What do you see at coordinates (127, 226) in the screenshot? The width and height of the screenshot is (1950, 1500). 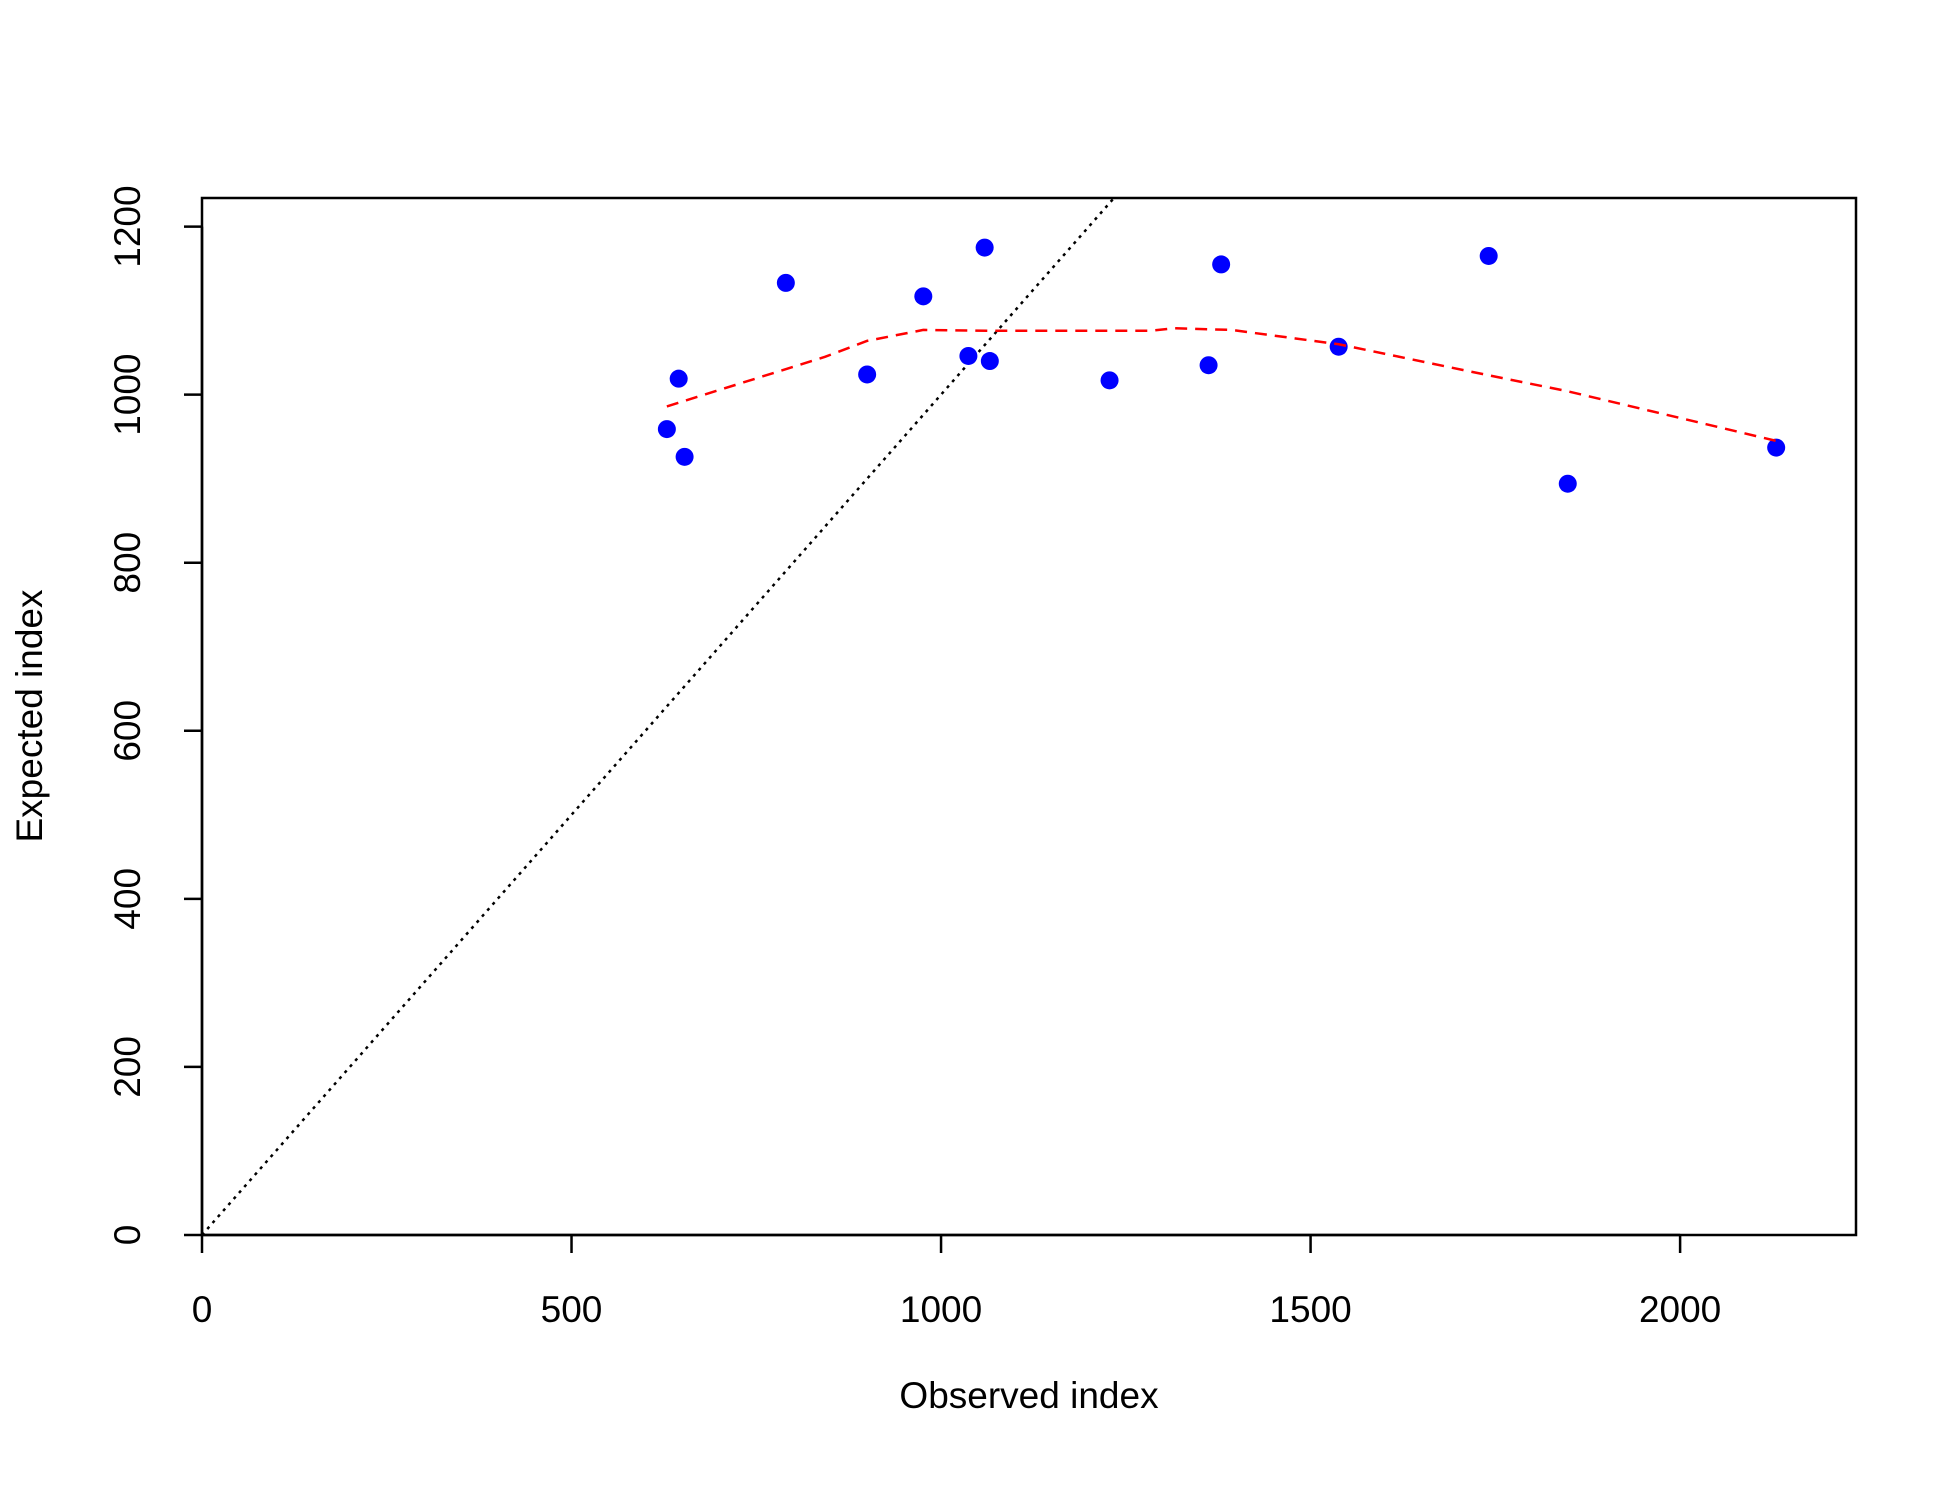 I see `y-tick-label: 1200` at bounding box center [127, 226].